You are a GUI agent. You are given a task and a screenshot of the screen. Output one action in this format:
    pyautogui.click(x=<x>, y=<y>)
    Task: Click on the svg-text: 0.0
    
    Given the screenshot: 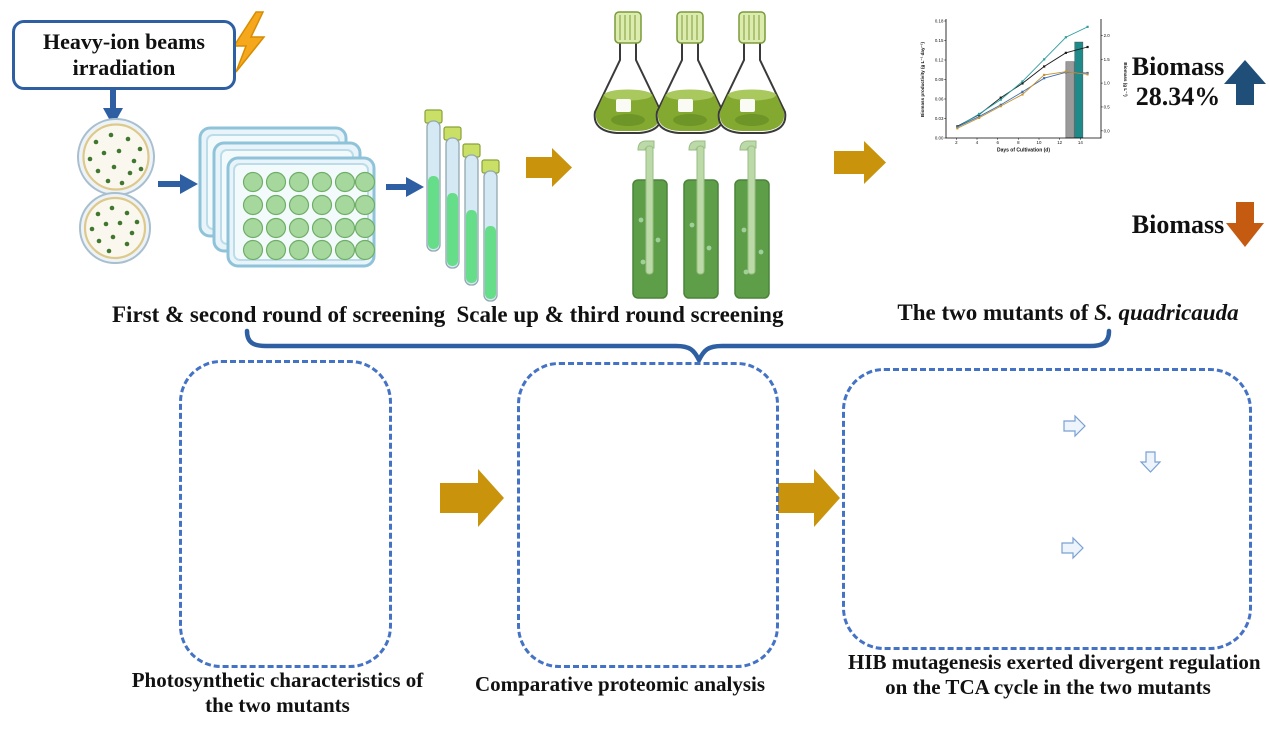 What is the action you would take?
    pyautogui.click(x=1107, y=130)
    